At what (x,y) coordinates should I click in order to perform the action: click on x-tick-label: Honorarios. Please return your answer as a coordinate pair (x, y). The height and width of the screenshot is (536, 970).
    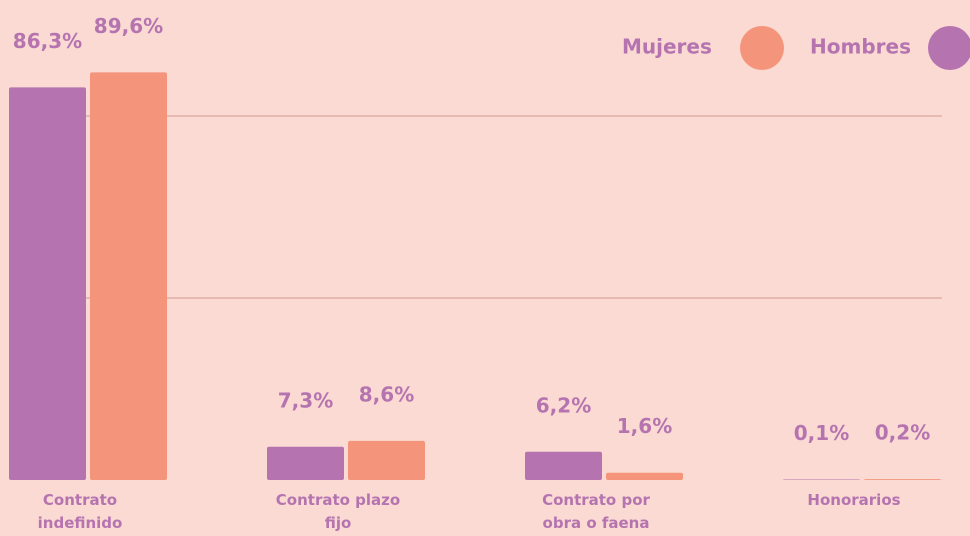
    Looking at the image, I should click on (854, 500).